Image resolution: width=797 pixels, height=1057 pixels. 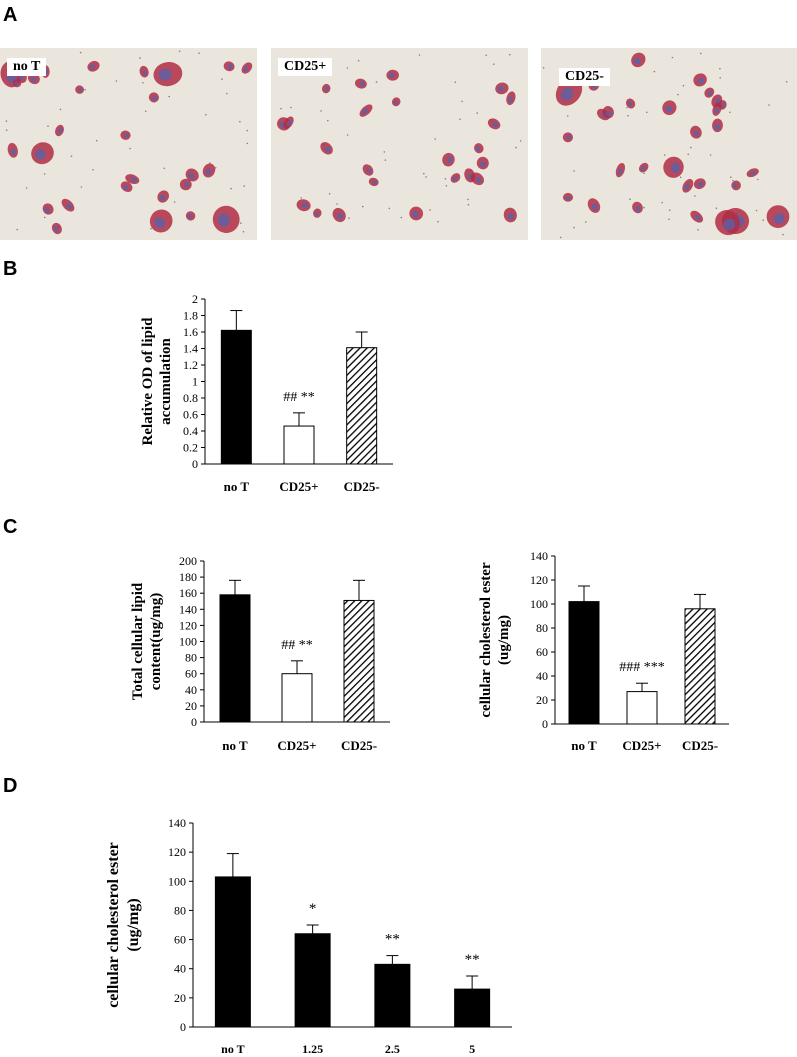 What do you see at coordinates (166, 381) in the screenshot?
I see `y-axis-label: accumulation` at bounding box center [166, 381].